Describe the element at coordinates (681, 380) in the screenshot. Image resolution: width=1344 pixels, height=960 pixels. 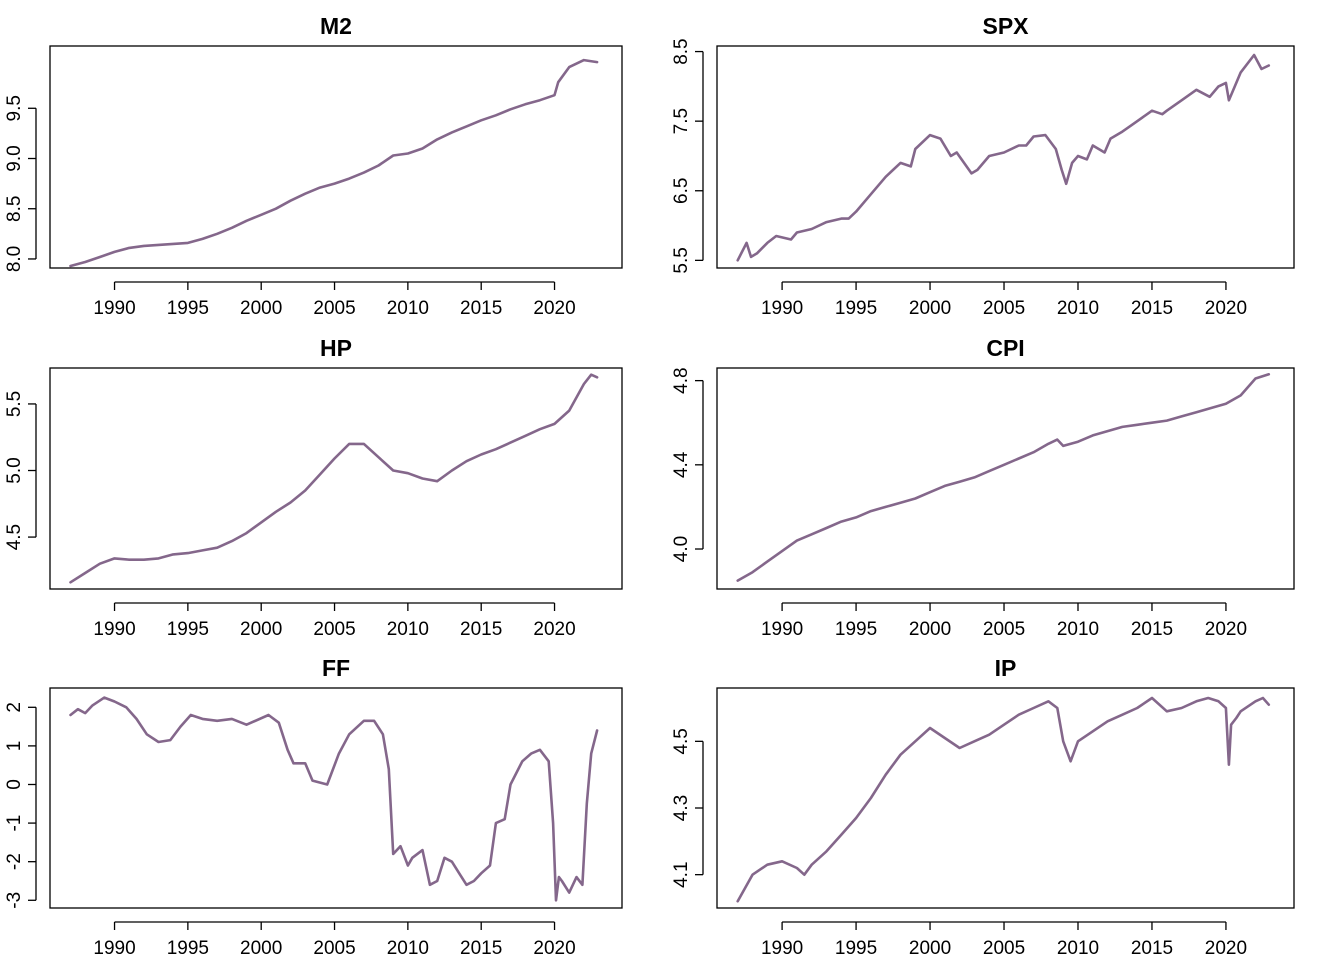
I see `y-tick-label: 4.8` at that location.